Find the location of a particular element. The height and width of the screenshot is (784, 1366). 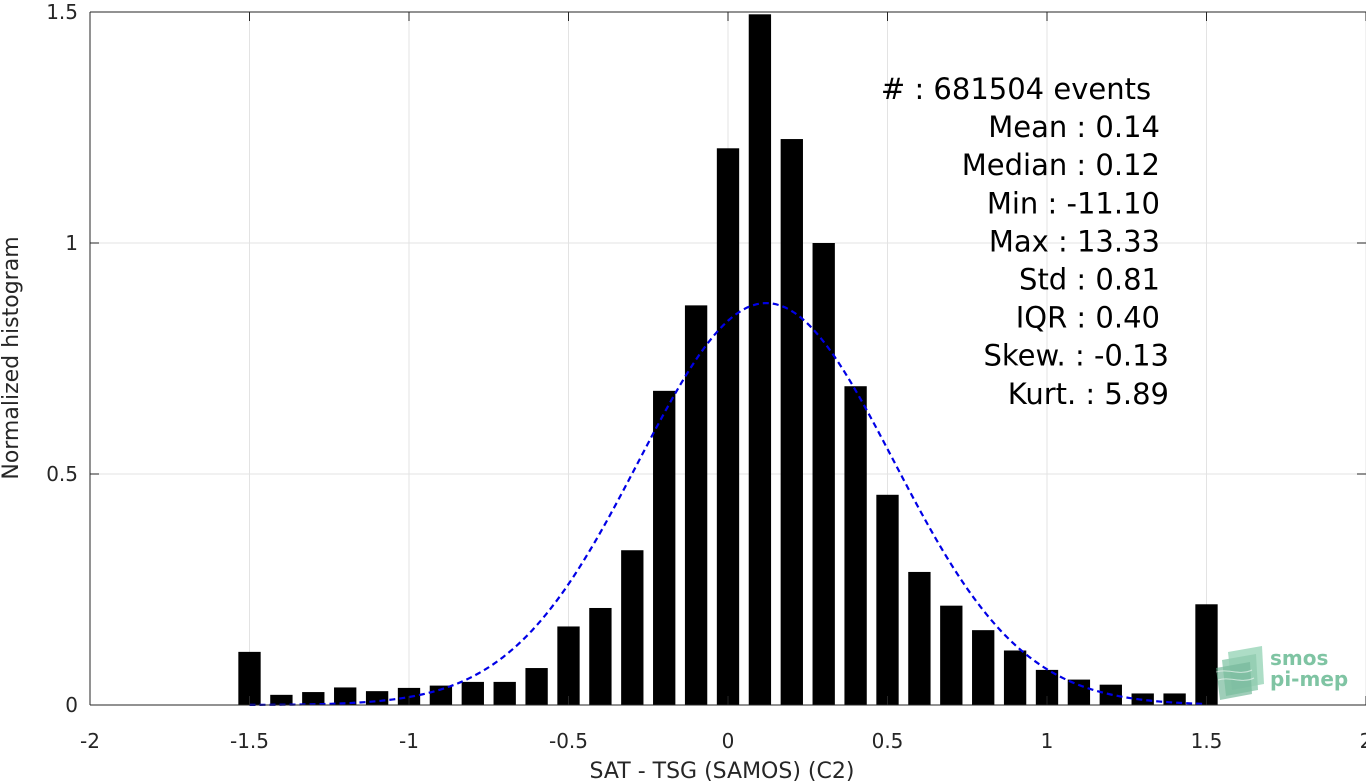

x-tick-label: -0.5 is located at coordinates (568, 741).